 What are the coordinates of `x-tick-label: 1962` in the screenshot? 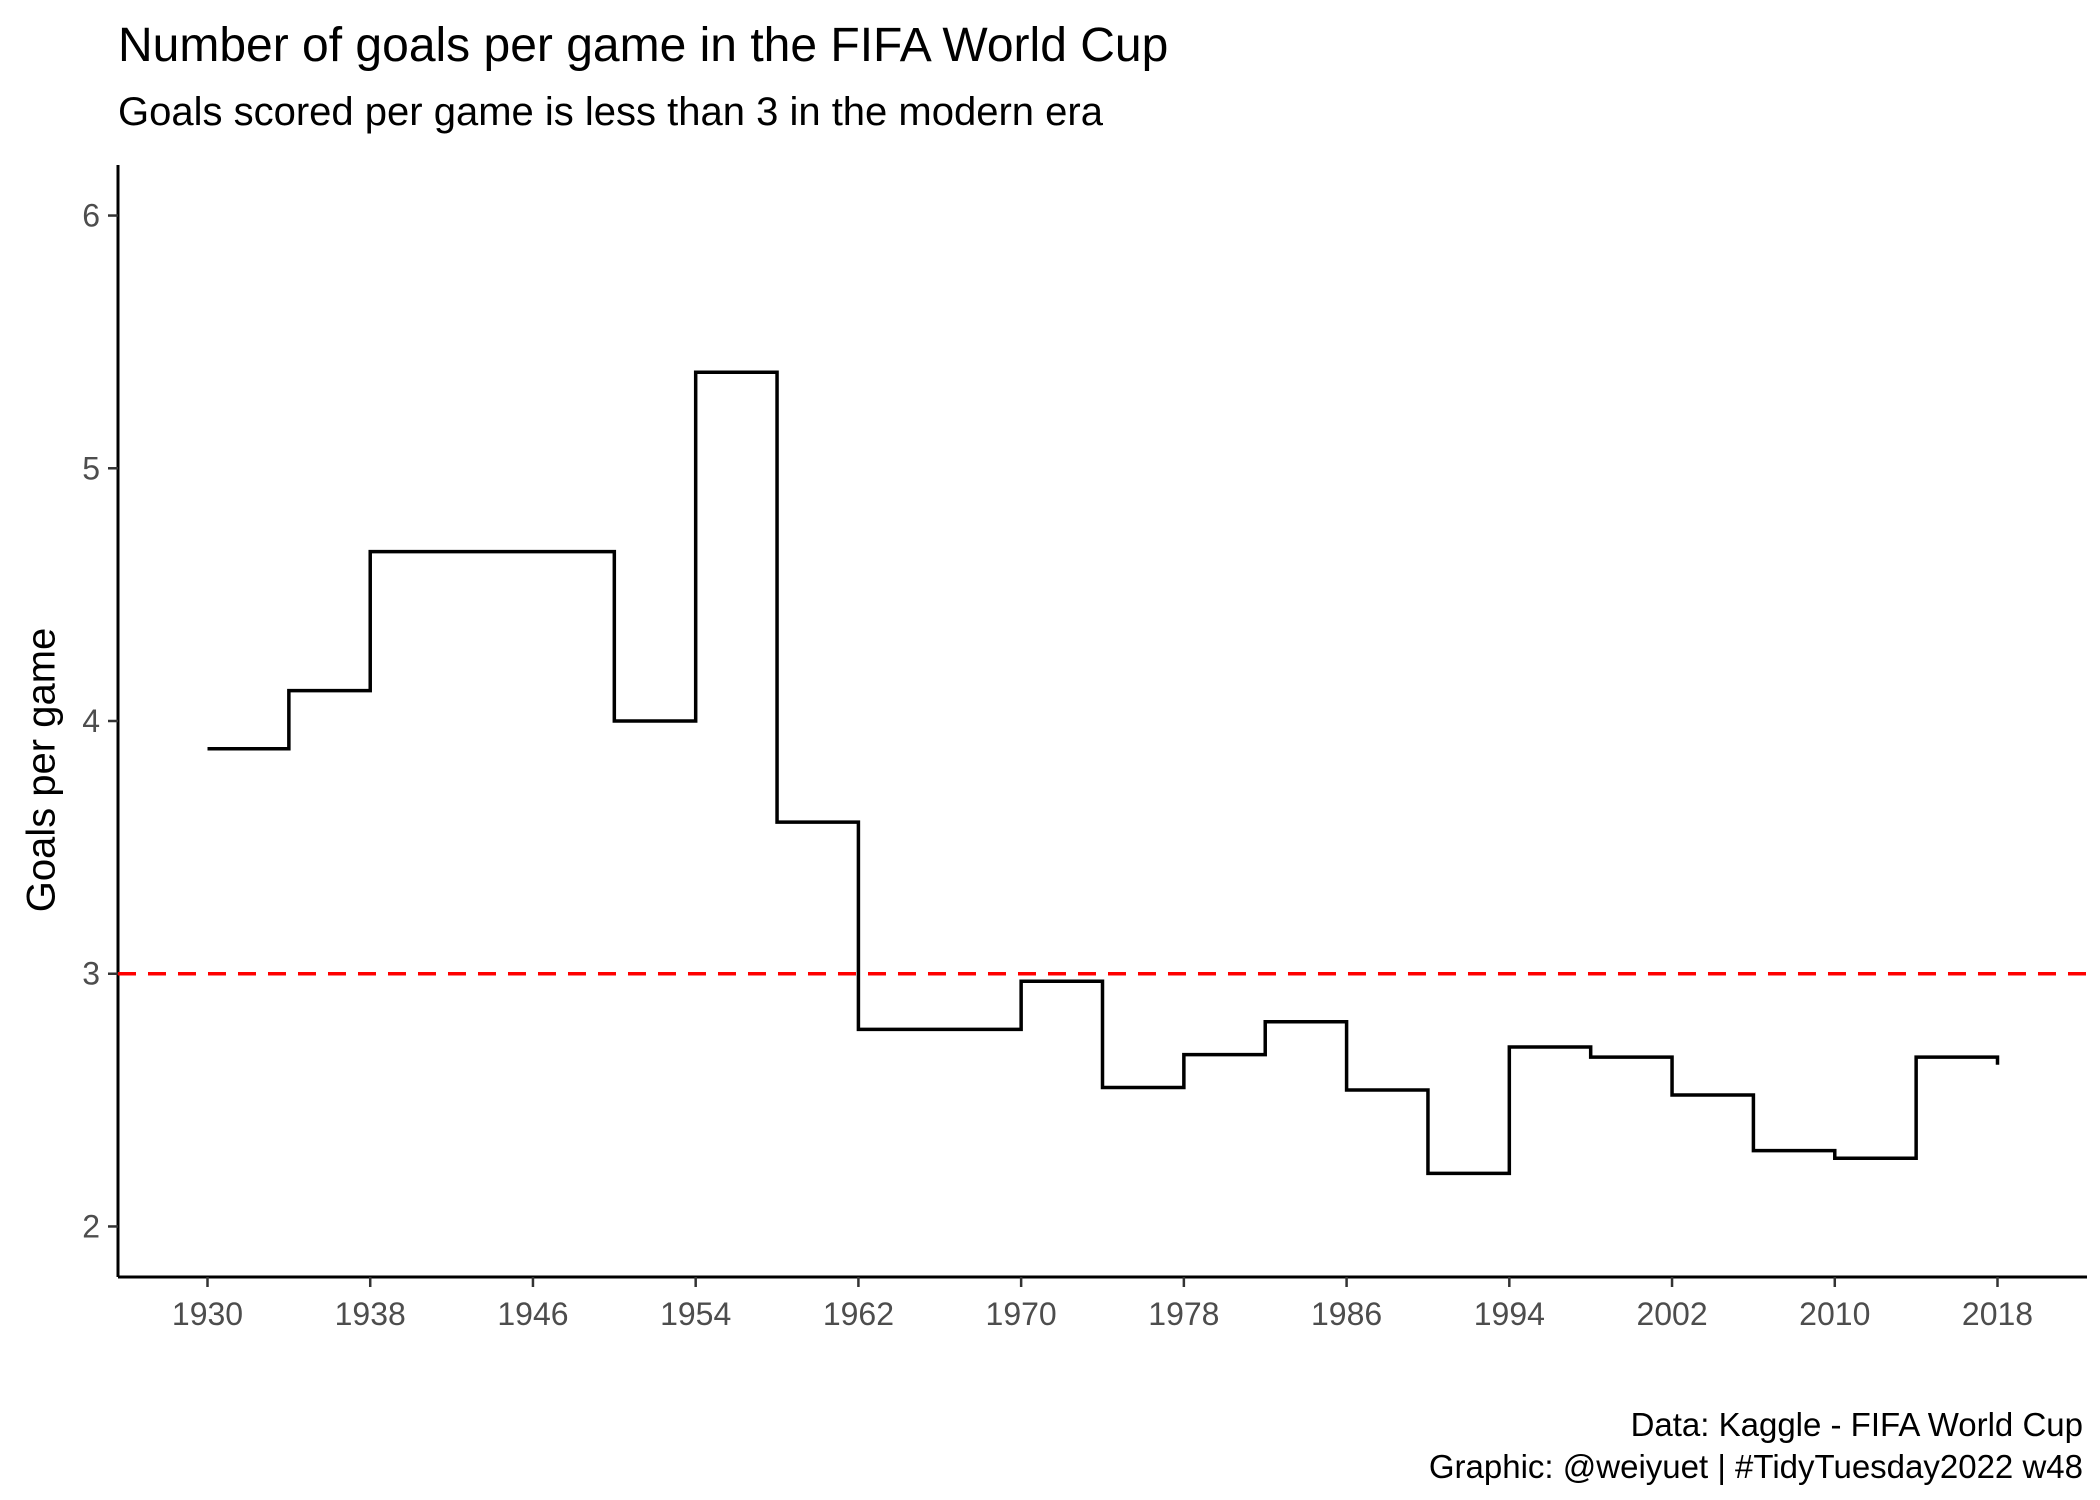 It's located at (858, 1314).